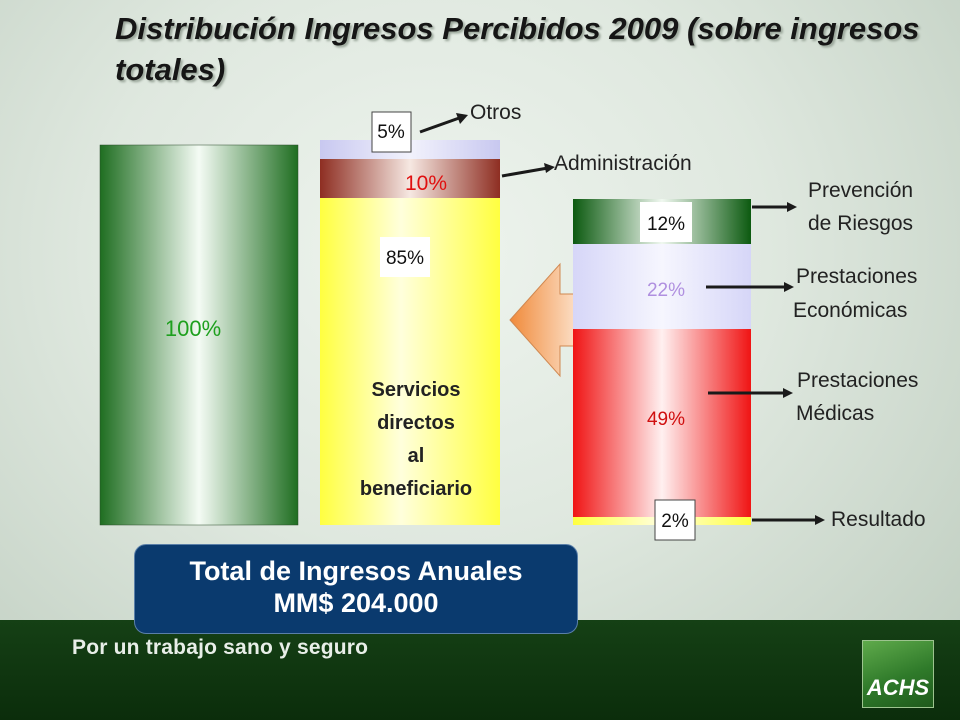 This screenshot has width=960, height=720. I want to click on otros-percent-label: 5%, so click(391, 132).